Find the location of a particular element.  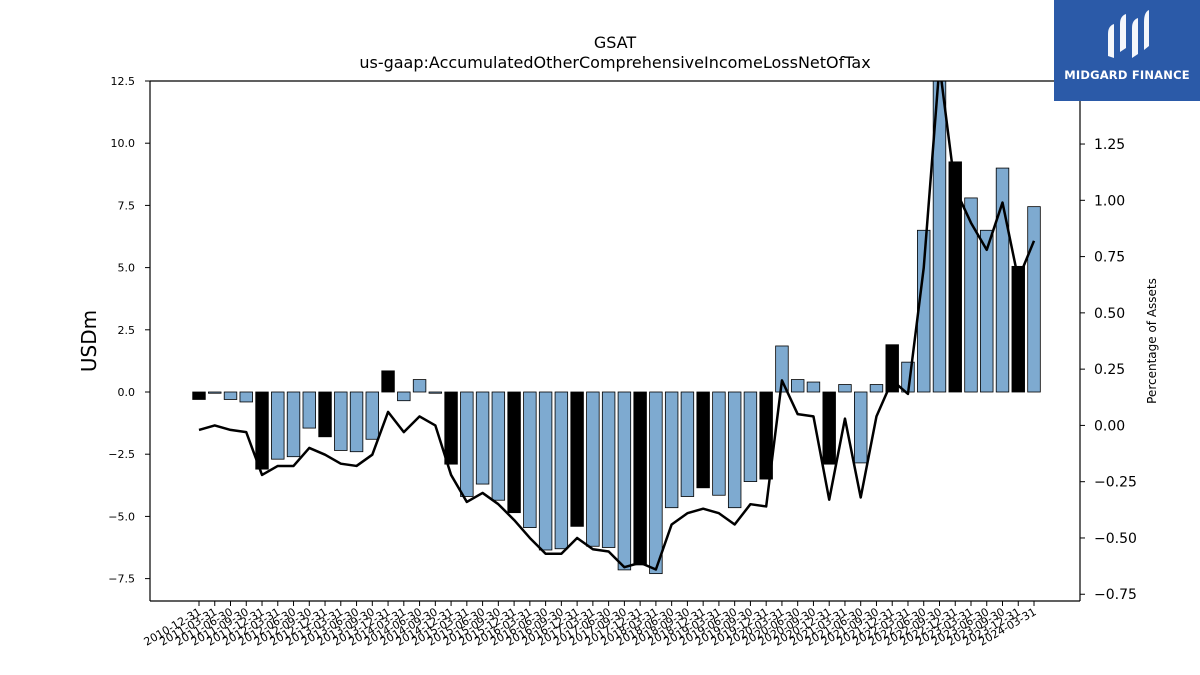

y-tick-label: −5.0 is located at coordinates (121, 516).